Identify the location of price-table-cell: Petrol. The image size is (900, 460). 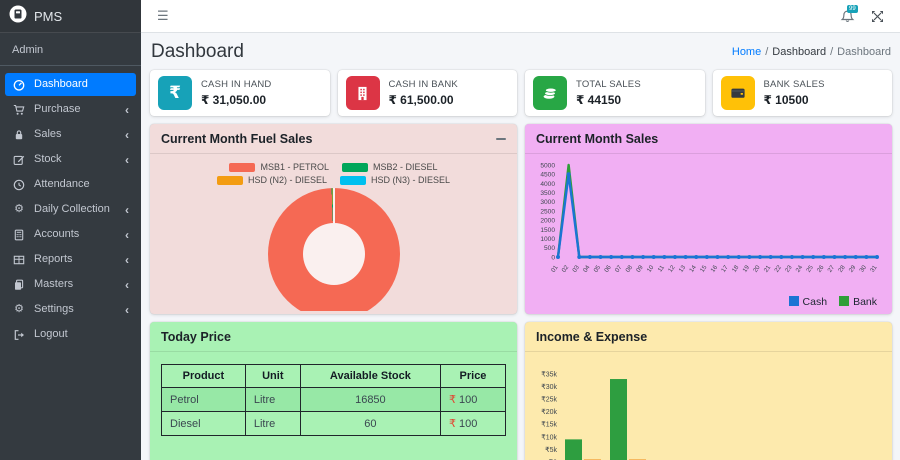
(203, 399).